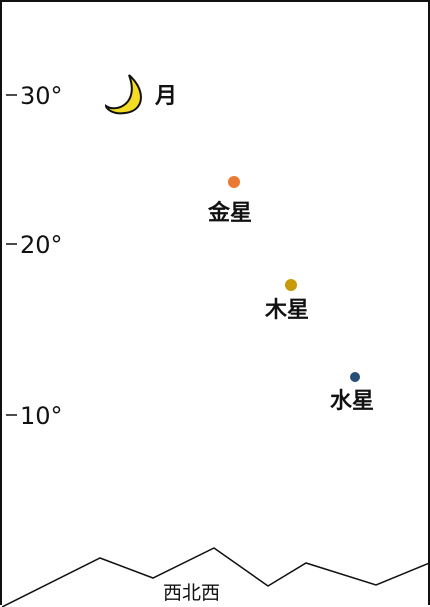 This screenshot has height=607, width=430. I want to click on venus-marker, so click(234, 182).